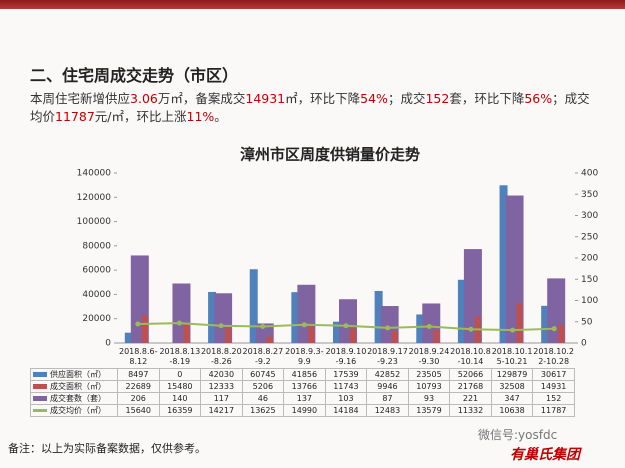 The height and width of the screenshot is (468, 625). What do you see at coordinates (589, 195) in the screenshot?
I see `y2-tick-label: 350` at bounding box center [589, 195].